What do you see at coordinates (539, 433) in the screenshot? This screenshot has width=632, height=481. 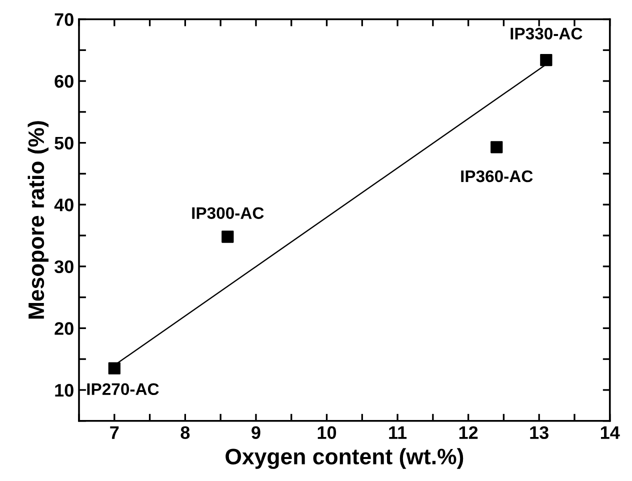 I see `x-tick-label: 13` at bounding box center [539, 433].